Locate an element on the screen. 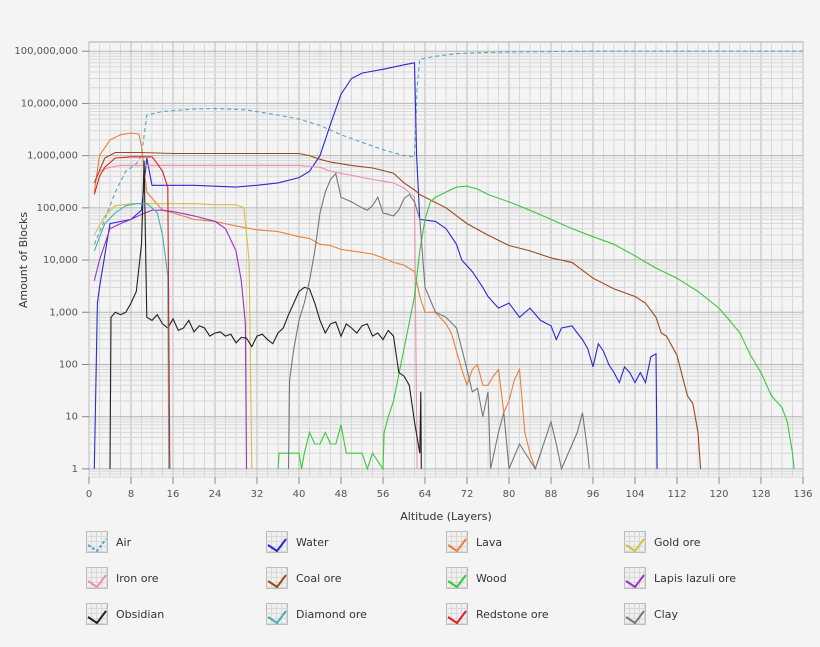  legend-label: Wood is located at coordinates (491, 578).